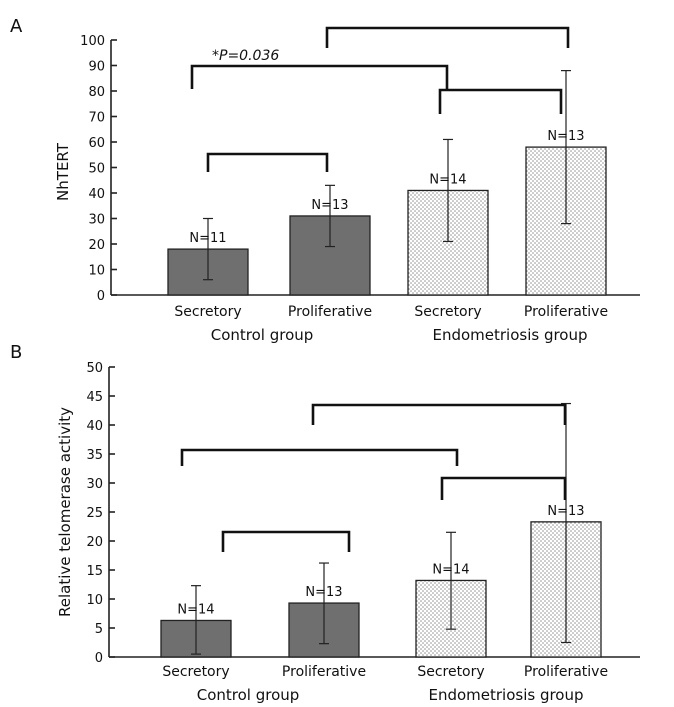 This screenshot has height=707, width=674. Describe the element at coordinates (92, 41) in the screenshot. I see `y-tick-label-a: 100` at that location.